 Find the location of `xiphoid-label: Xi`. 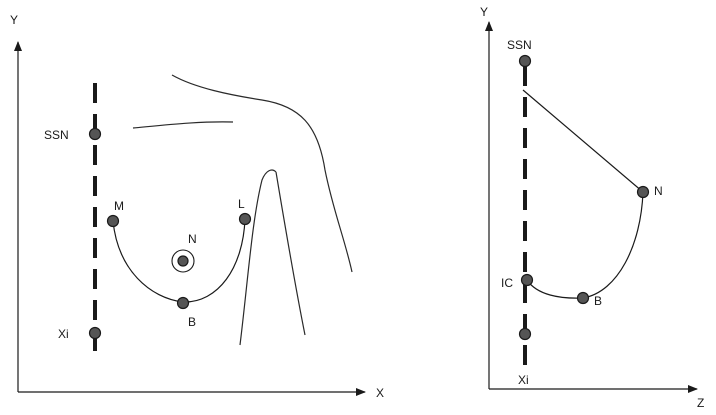

xiphoid-label: Xi is located at coordinates (63, 334).